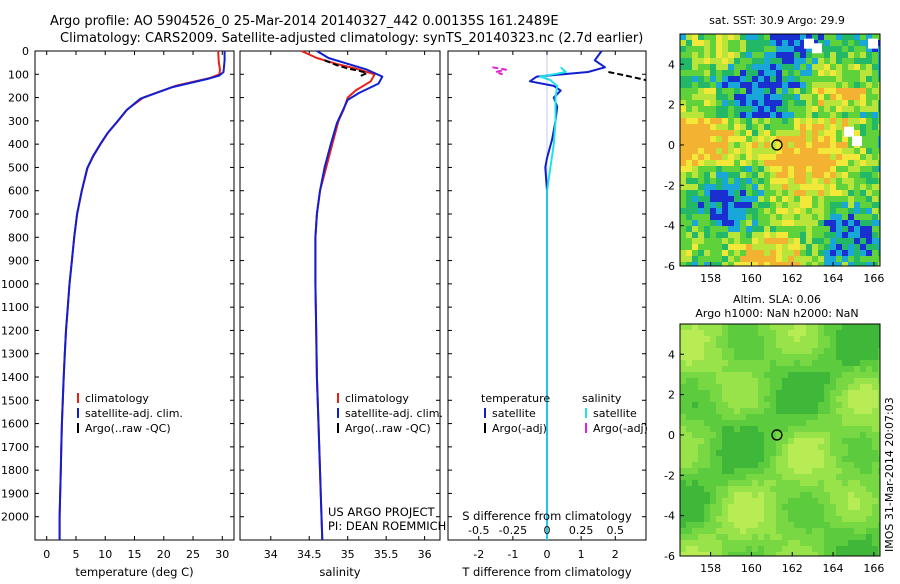 The width and height of the screenshot is (900, 584). I want to click on sla-x-tick-label: 160, so click(751, 568).